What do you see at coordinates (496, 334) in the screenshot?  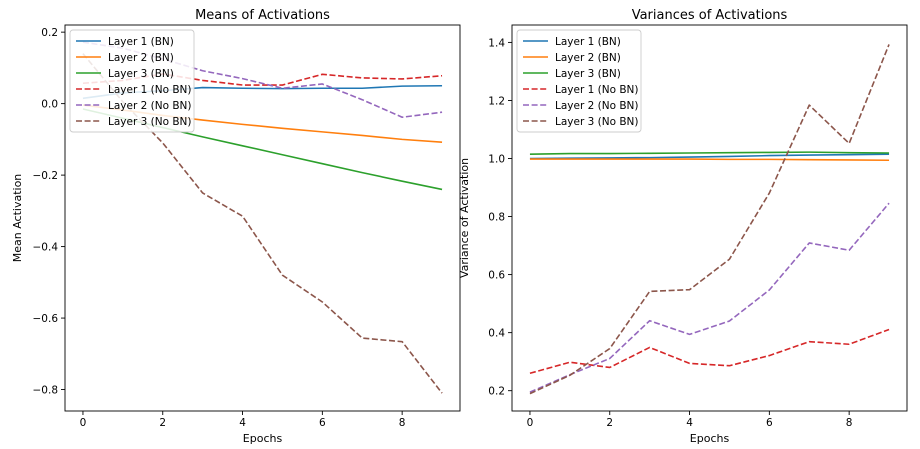 I see `y-tick-label: 0.4` at bounding box center [496, 334].